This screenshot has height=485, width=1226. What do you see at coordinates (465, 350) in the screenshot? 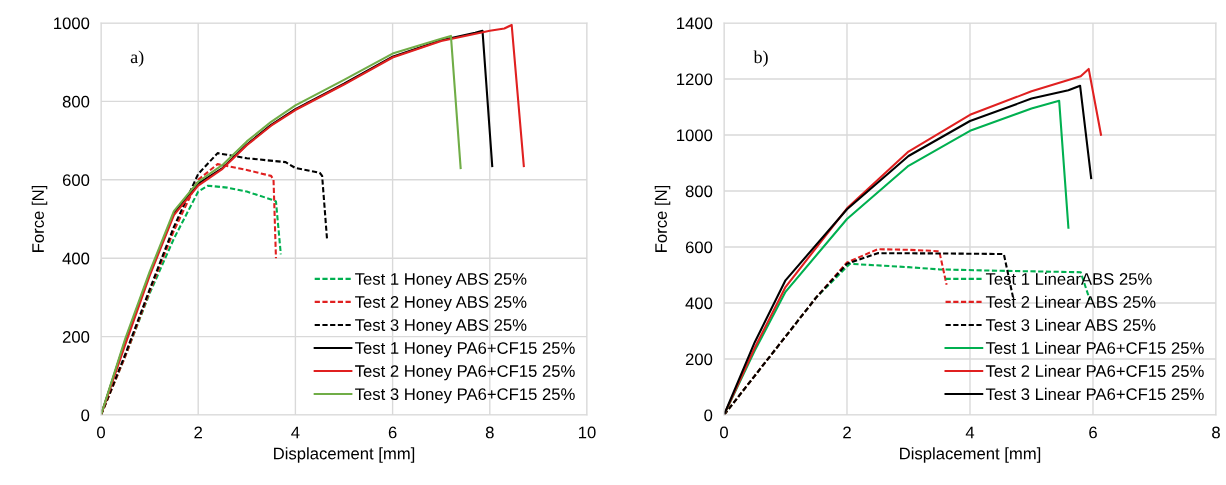
I see `legend-label: Test 1 Honey PA6+CF15 25%` at bounding box center [465, 350].